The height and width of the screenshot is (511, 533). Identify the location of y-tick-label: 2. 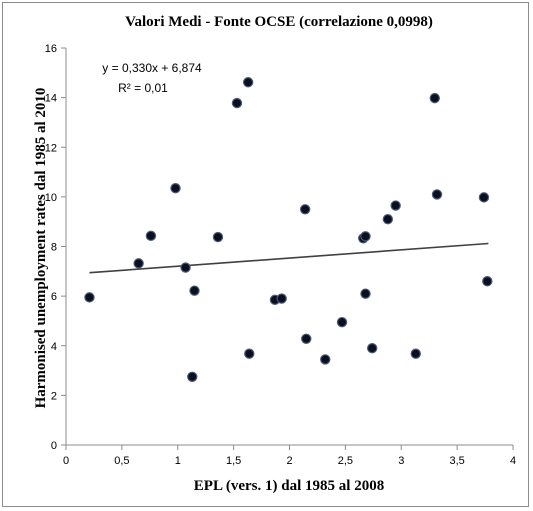
(54, 396).